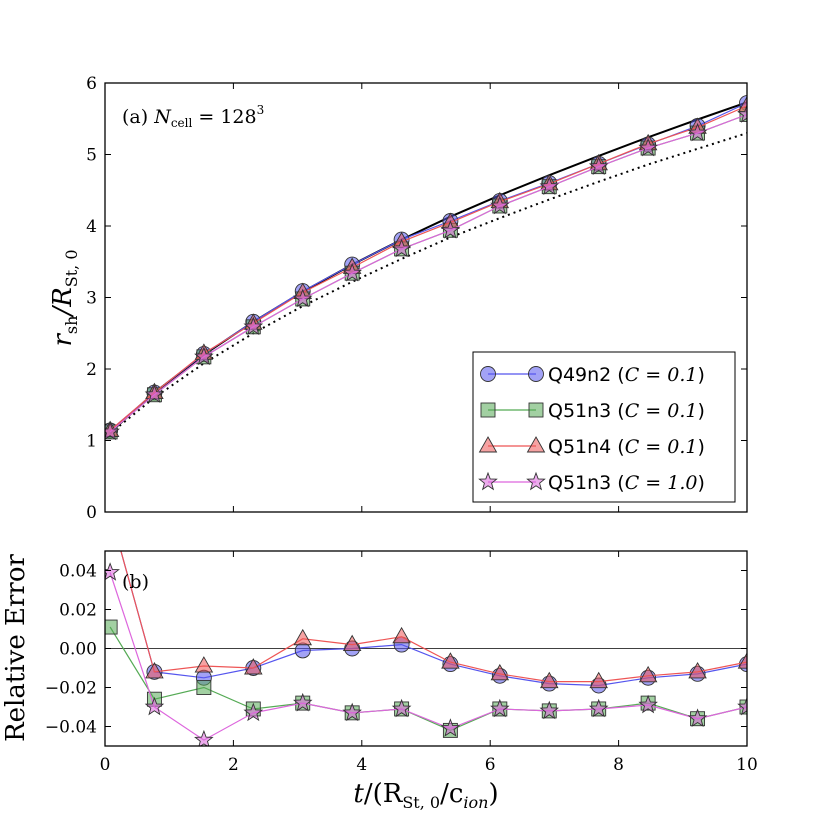 The height and width of the screenshot is (830, 830). I want to click on top-ytick-label: 2, so click(91, 370).